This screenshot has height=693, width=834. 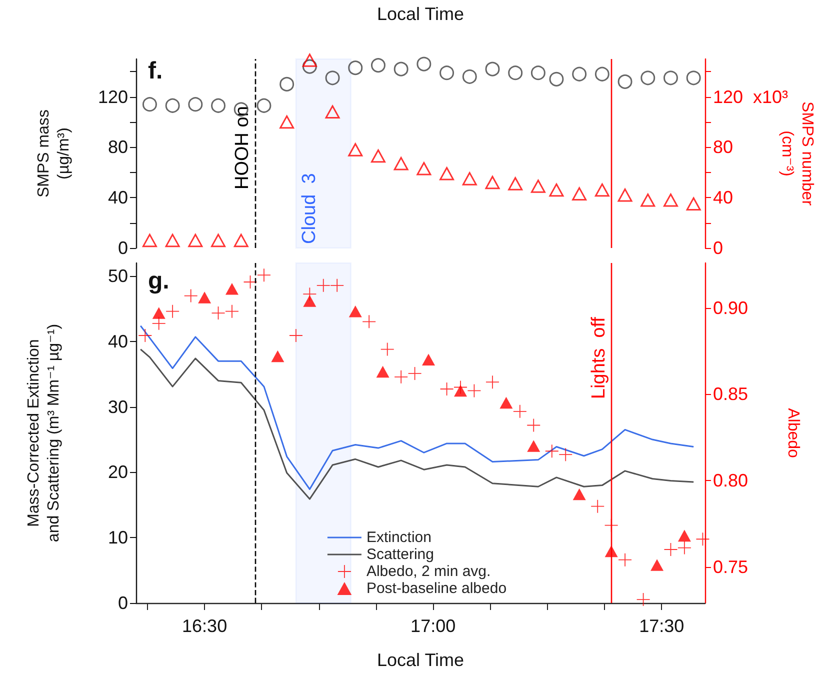 What do you see at coordinates (723, 198) in the screenshot?
I see `y2-tick-label: 40` at bounding box center [723, 198].